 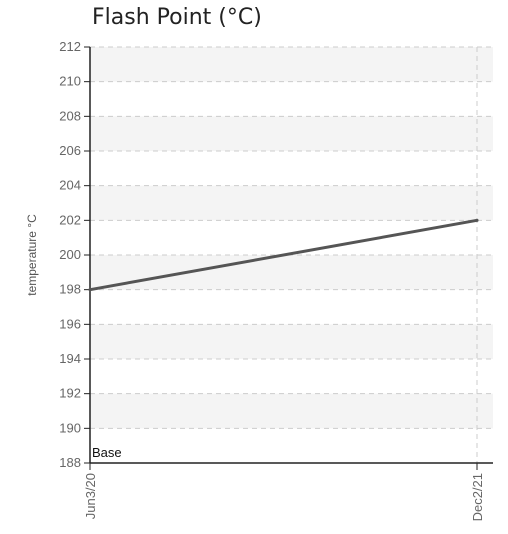 What do you see at coordinates (70, 115) in the screenshot?
I see `y-tick-label: 208` at bounding box center [70, 115].